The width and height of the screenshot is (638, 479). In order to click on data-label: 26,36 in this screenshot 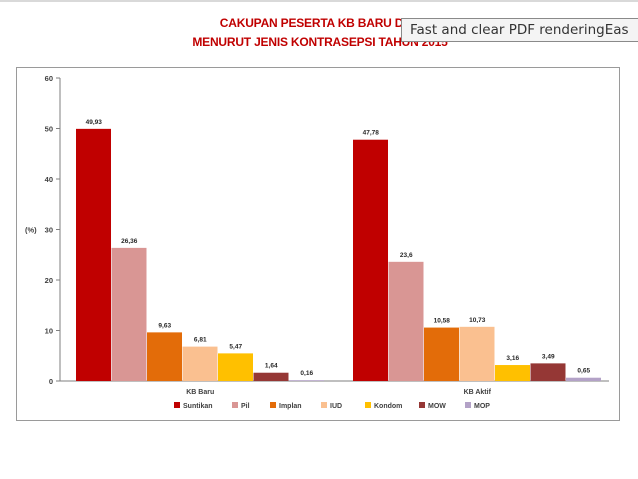, I will do `click(129, 241)`.